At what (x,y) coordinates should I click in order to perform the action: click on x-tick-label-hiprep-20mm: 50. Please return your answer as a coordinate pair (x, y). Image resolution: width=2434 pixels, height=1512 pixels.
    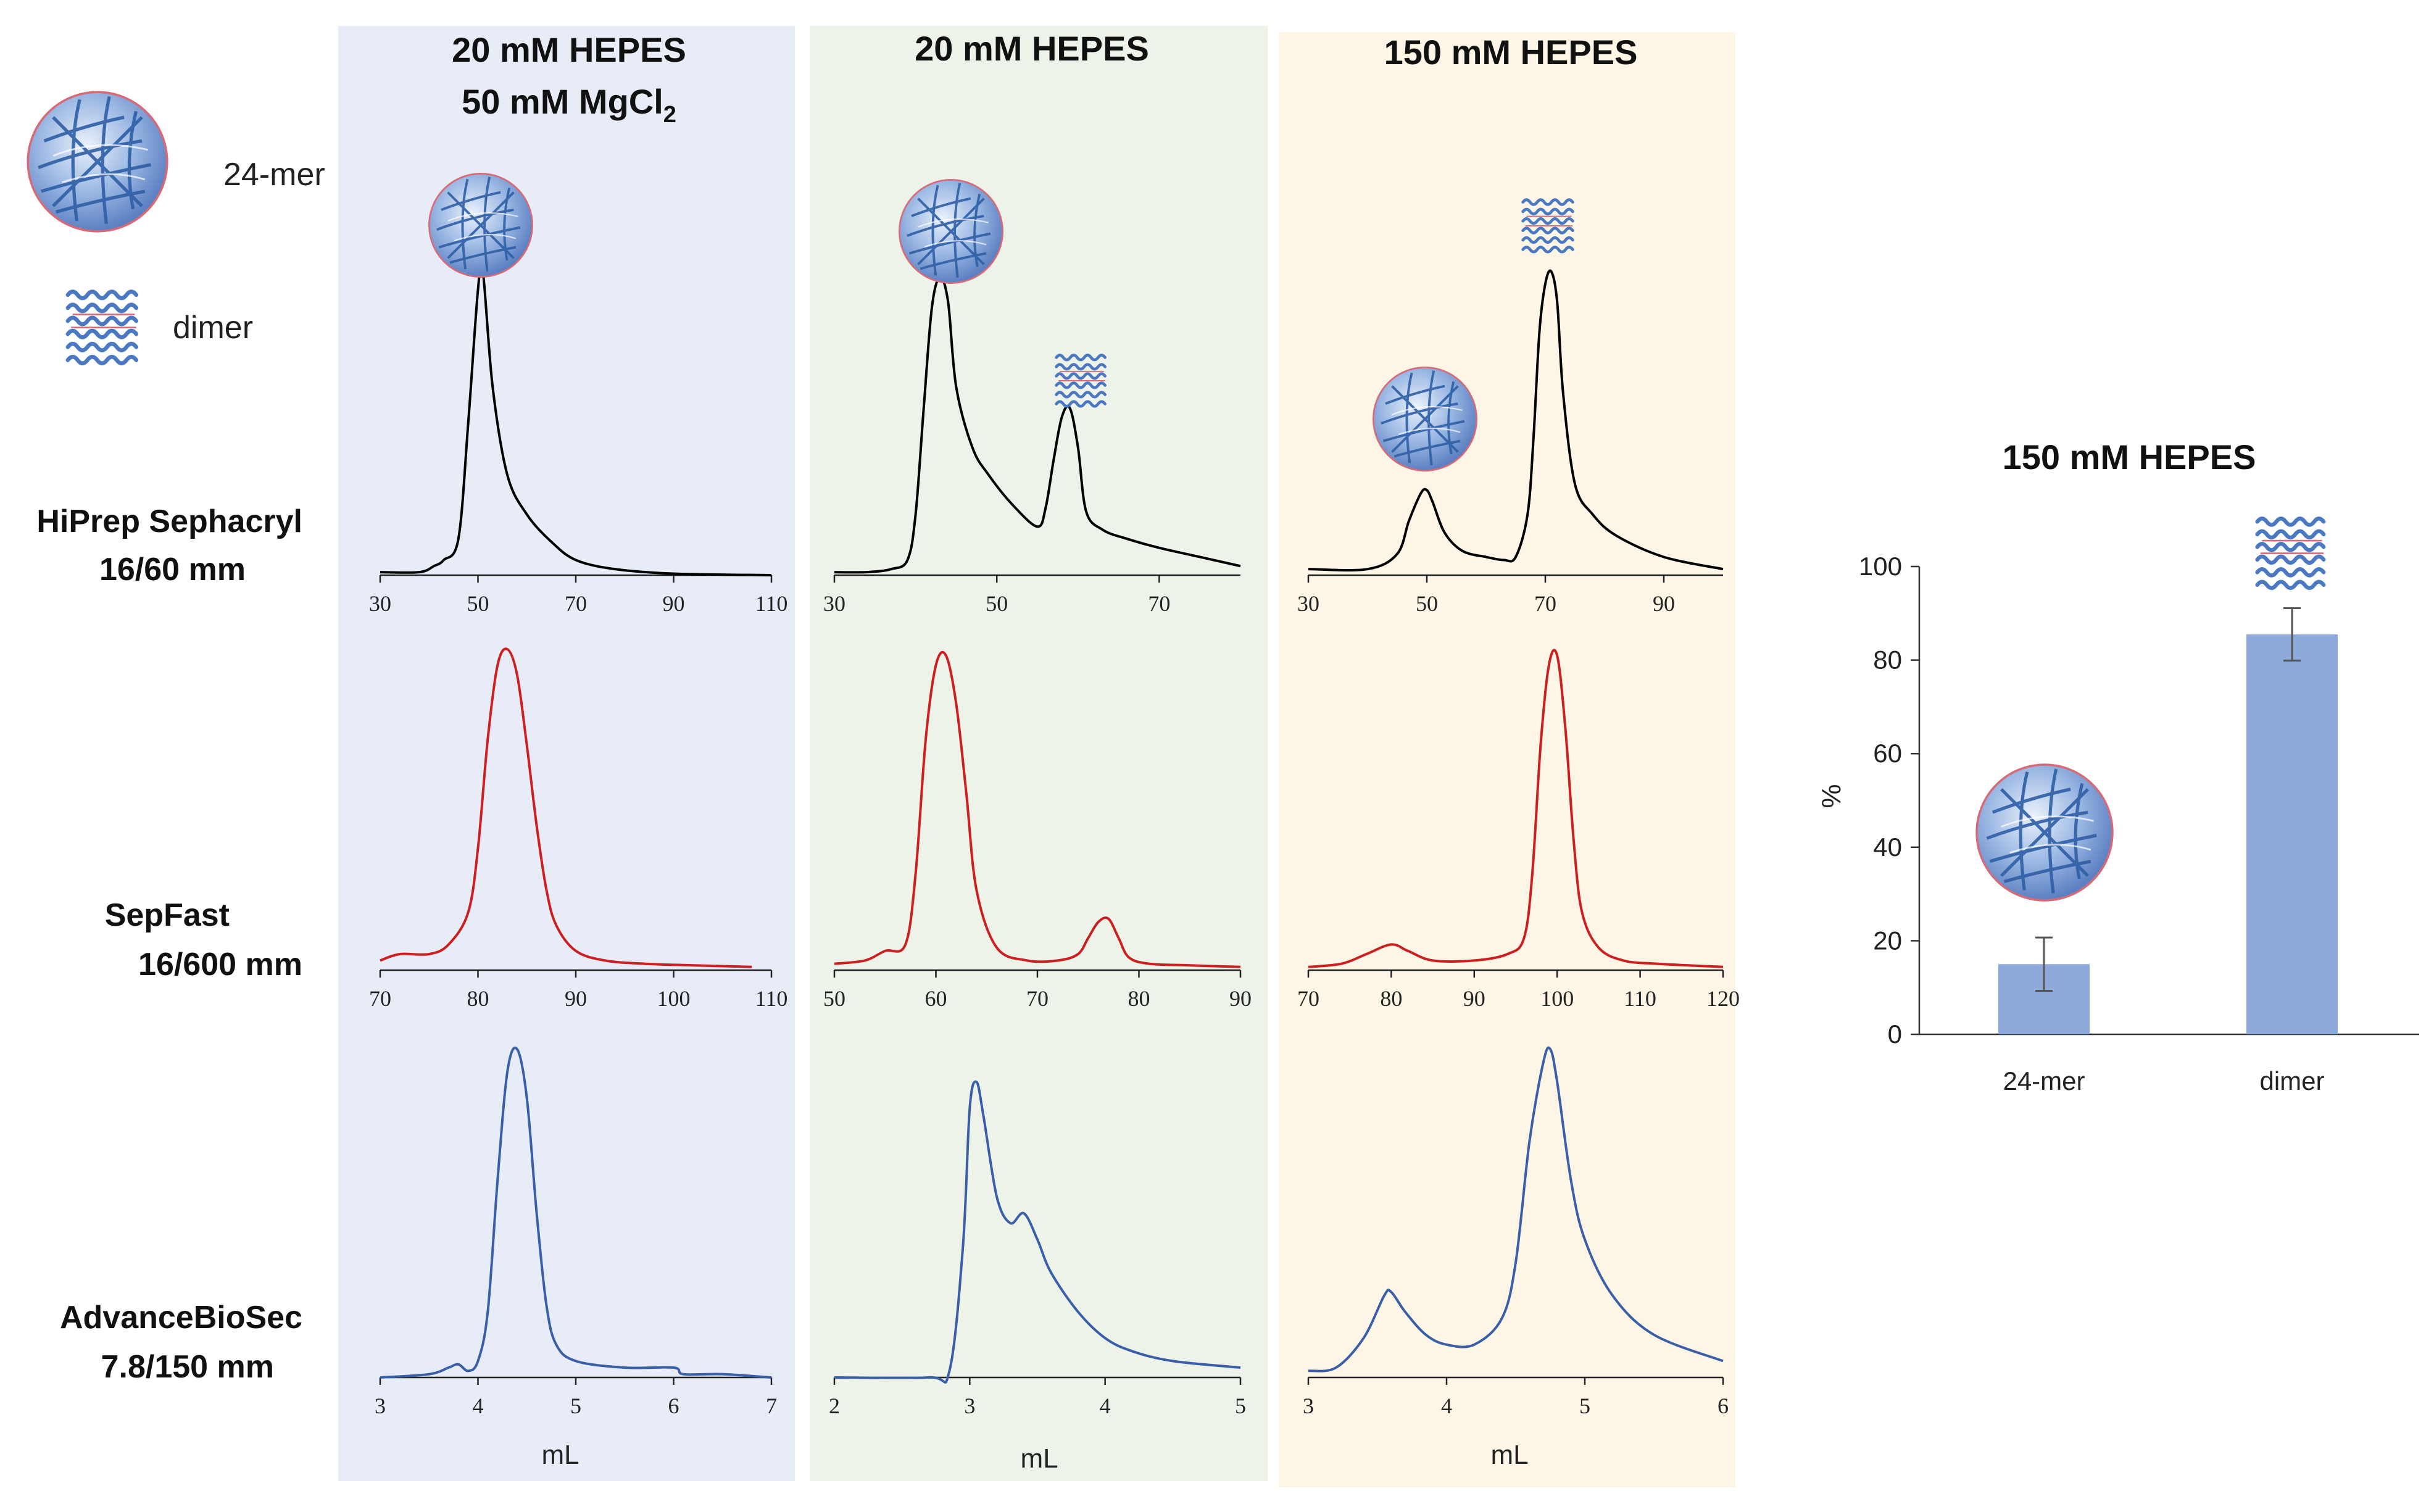
    Looking at the image, I should click on (997, 603).